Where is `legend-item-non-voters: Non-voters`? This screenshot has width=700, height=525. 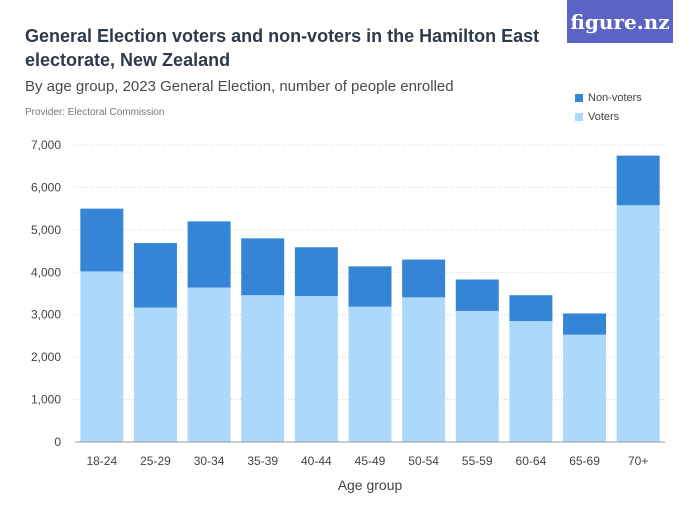 legend-item-non-voters: Non-voters is located at coordinates (608, 97).